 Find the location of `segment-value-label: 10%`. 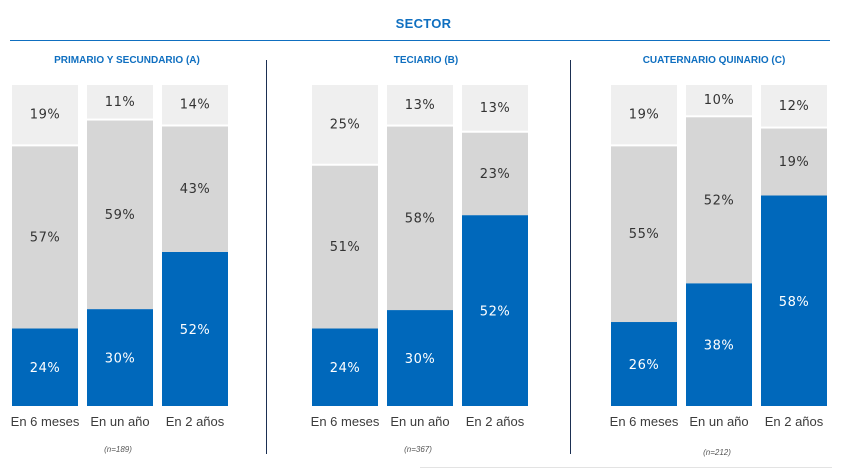

segment-value-label: 10% is located at coordinates (719, 100).